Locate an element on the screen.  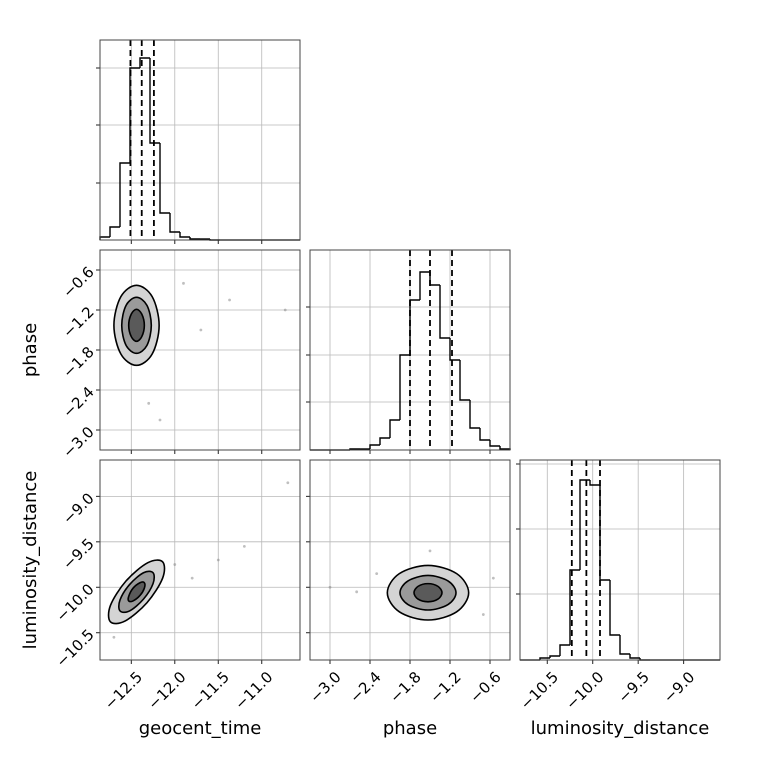
y-tick-label: −10.5 is located at coordinates (74, 648).